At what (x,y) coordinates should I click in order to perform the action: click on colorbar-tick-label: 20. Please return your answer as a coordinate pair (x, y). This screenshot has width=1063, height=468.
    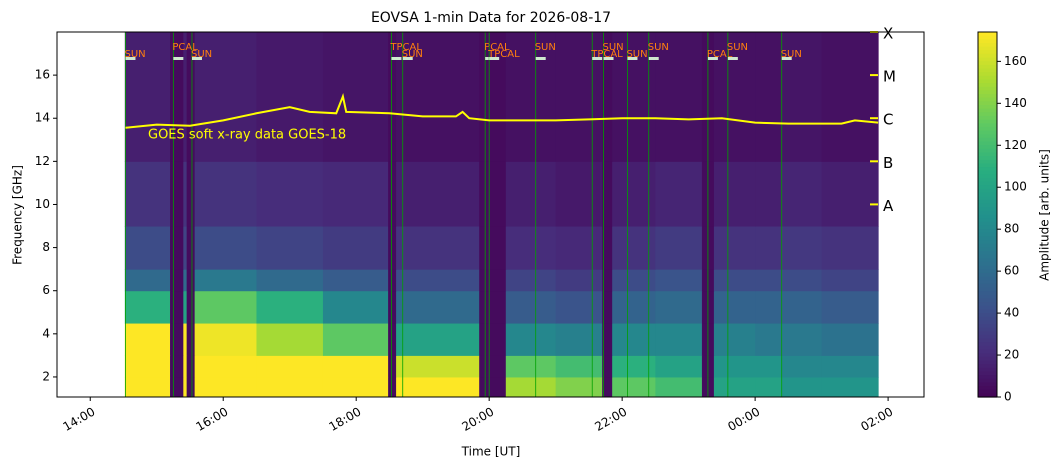
    Looking at the image, I should click on (1011, 355).